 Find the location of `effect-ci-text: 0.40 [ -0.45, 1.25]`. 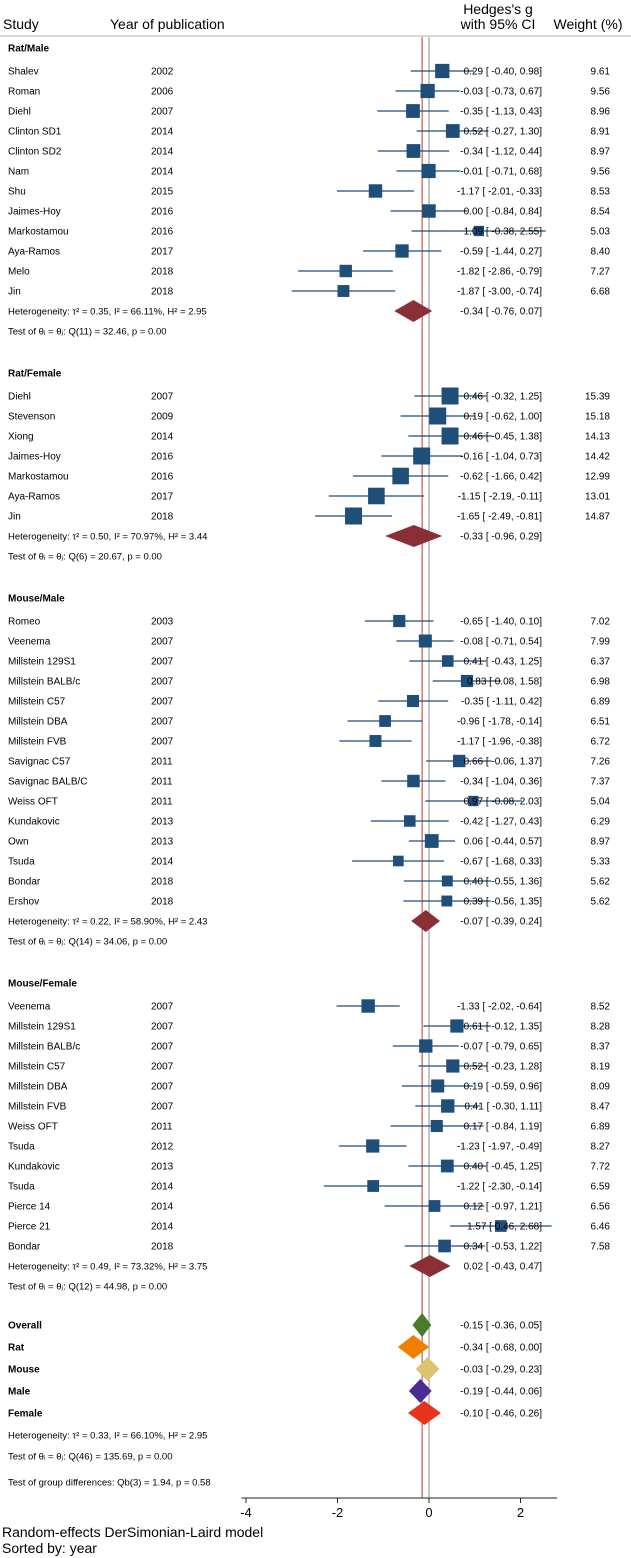

effect-ci-text: 0.40 [ -0.45, 1.25] is located at coordinates (503, 1167).